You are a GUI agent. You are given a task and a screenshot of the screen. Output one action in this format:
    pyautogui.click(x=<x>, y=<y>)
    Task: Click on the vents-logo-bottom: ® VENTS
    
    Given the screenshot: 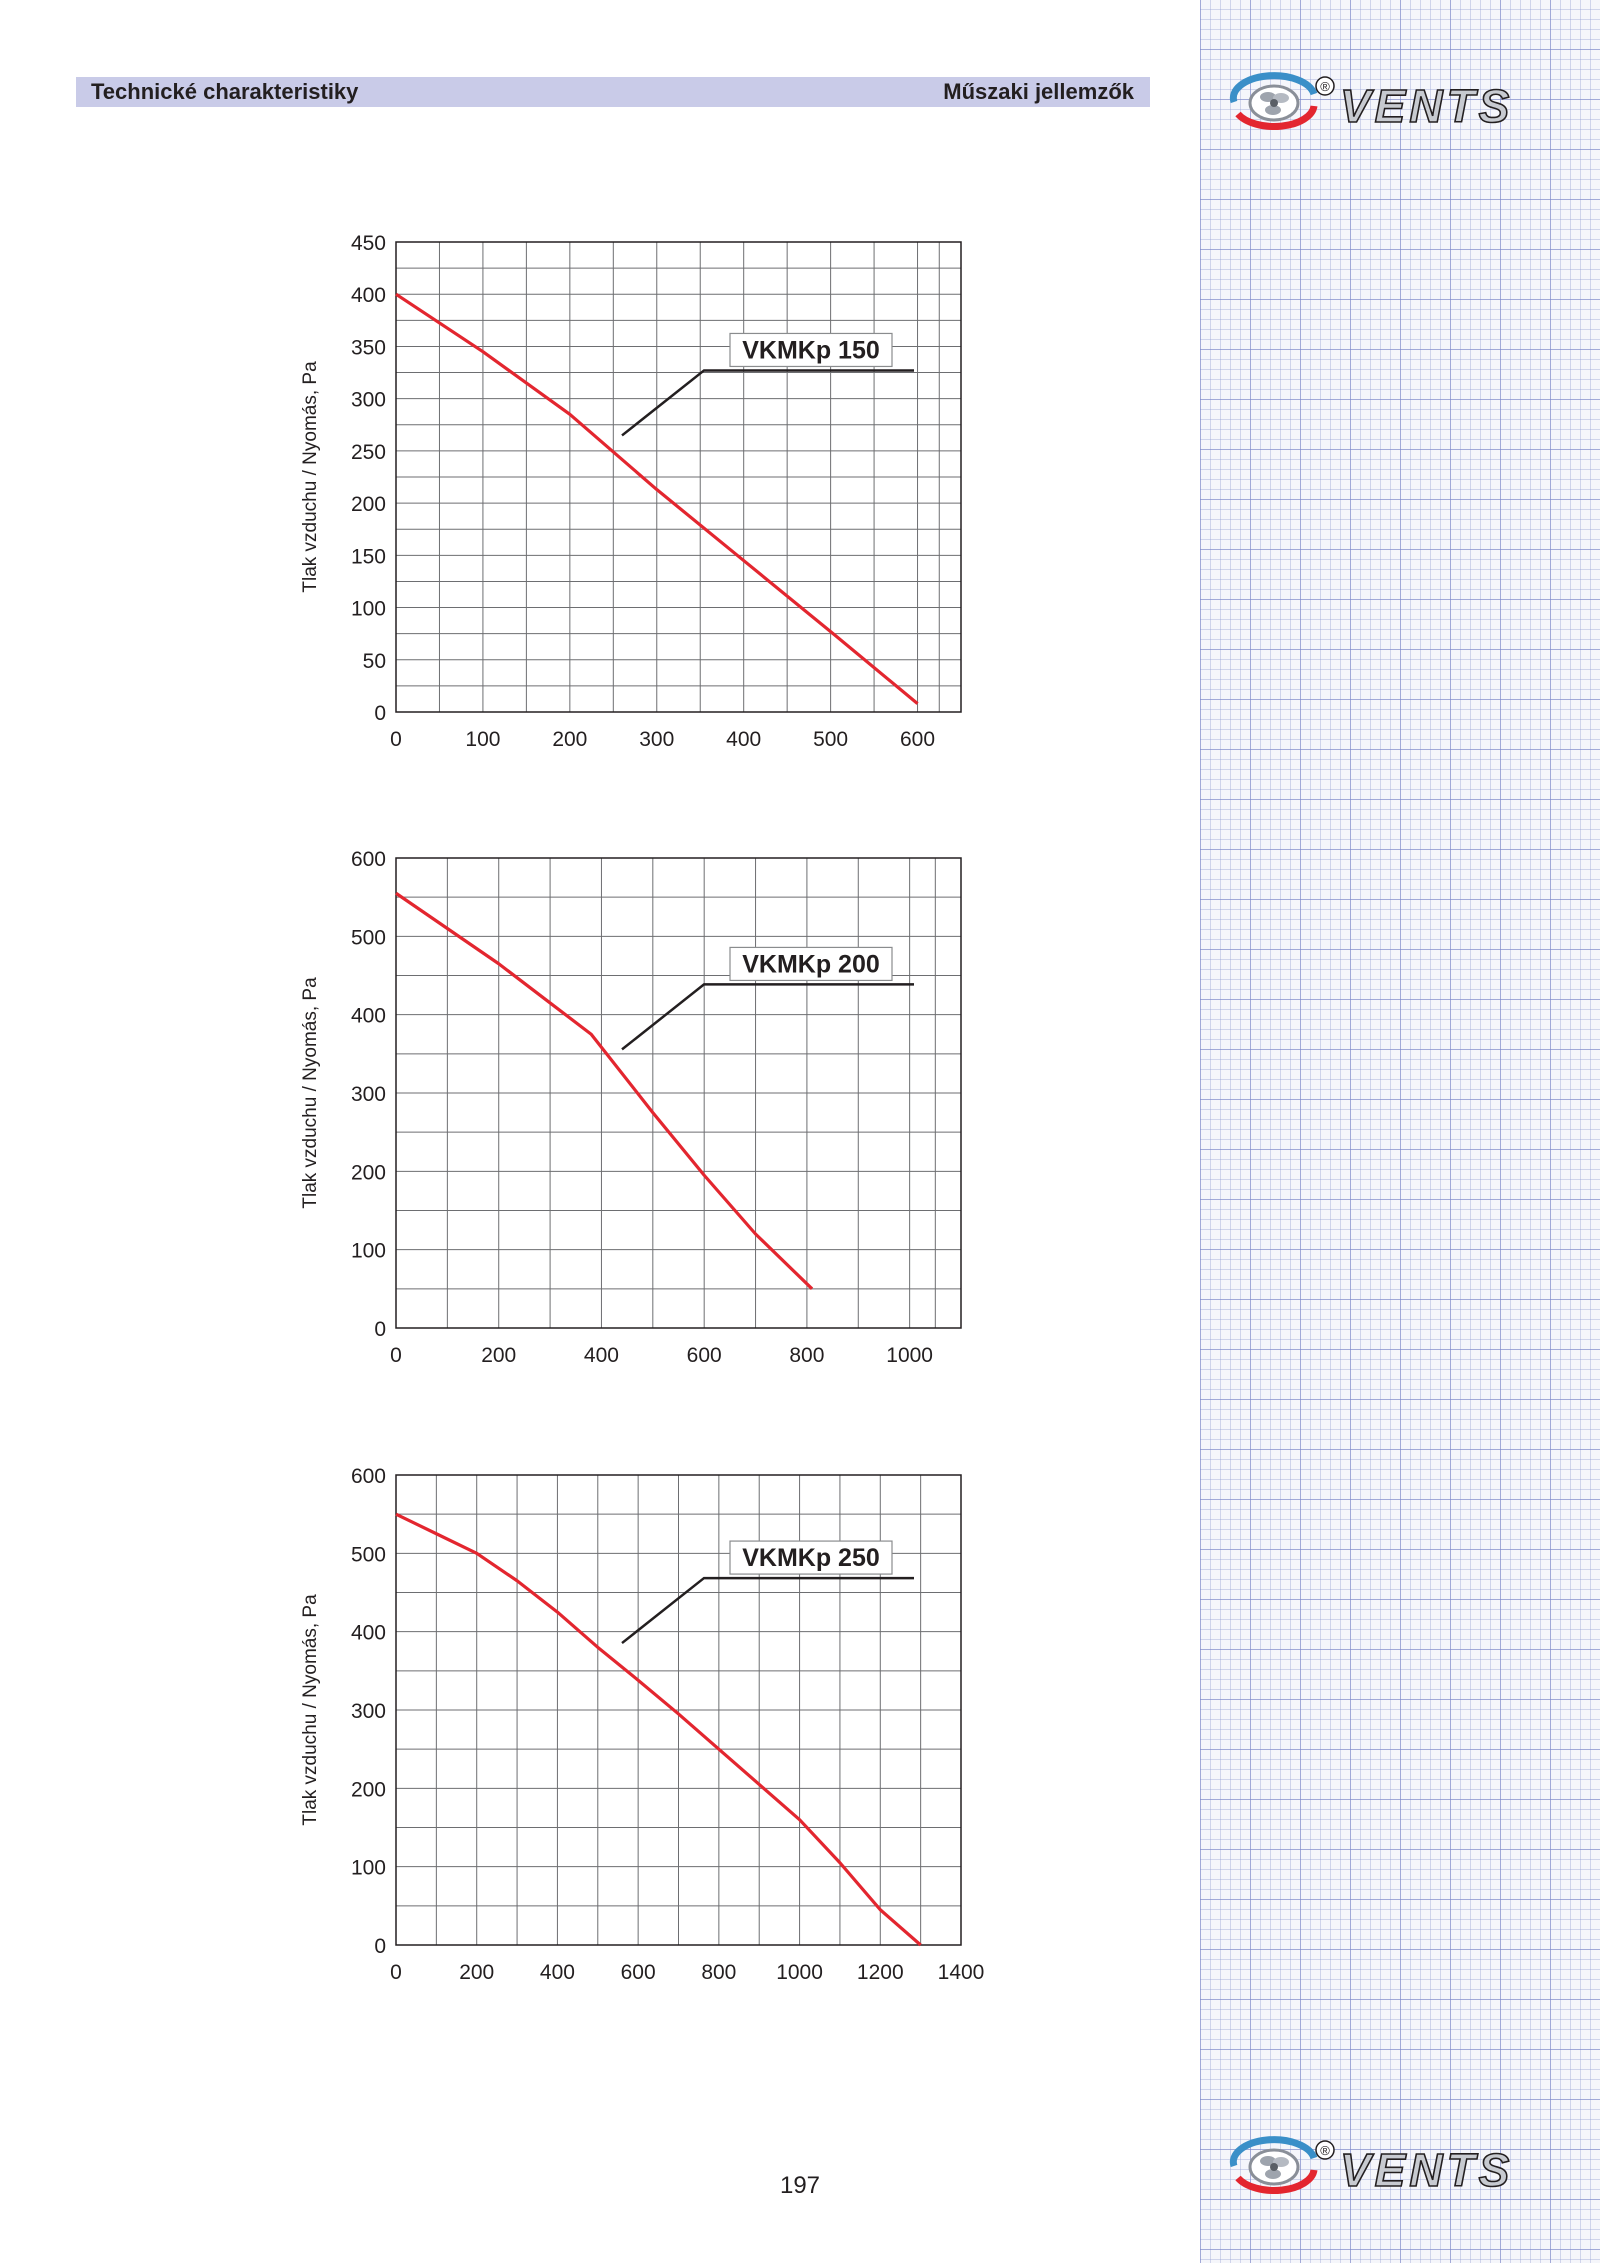 What is the action you would take?
    pyautogui.click(x=1371, y=2166)
    